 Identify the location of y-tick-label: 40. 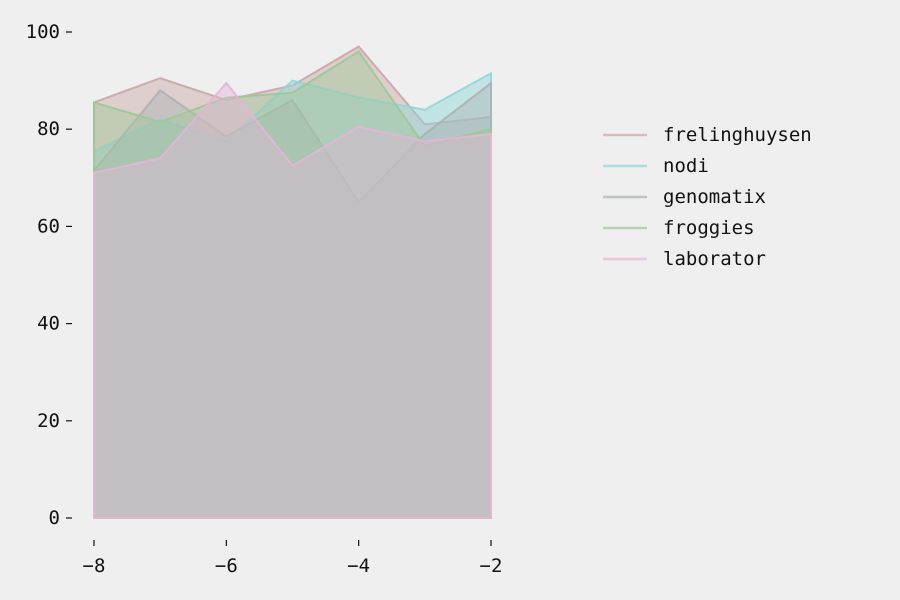
(48, 324).